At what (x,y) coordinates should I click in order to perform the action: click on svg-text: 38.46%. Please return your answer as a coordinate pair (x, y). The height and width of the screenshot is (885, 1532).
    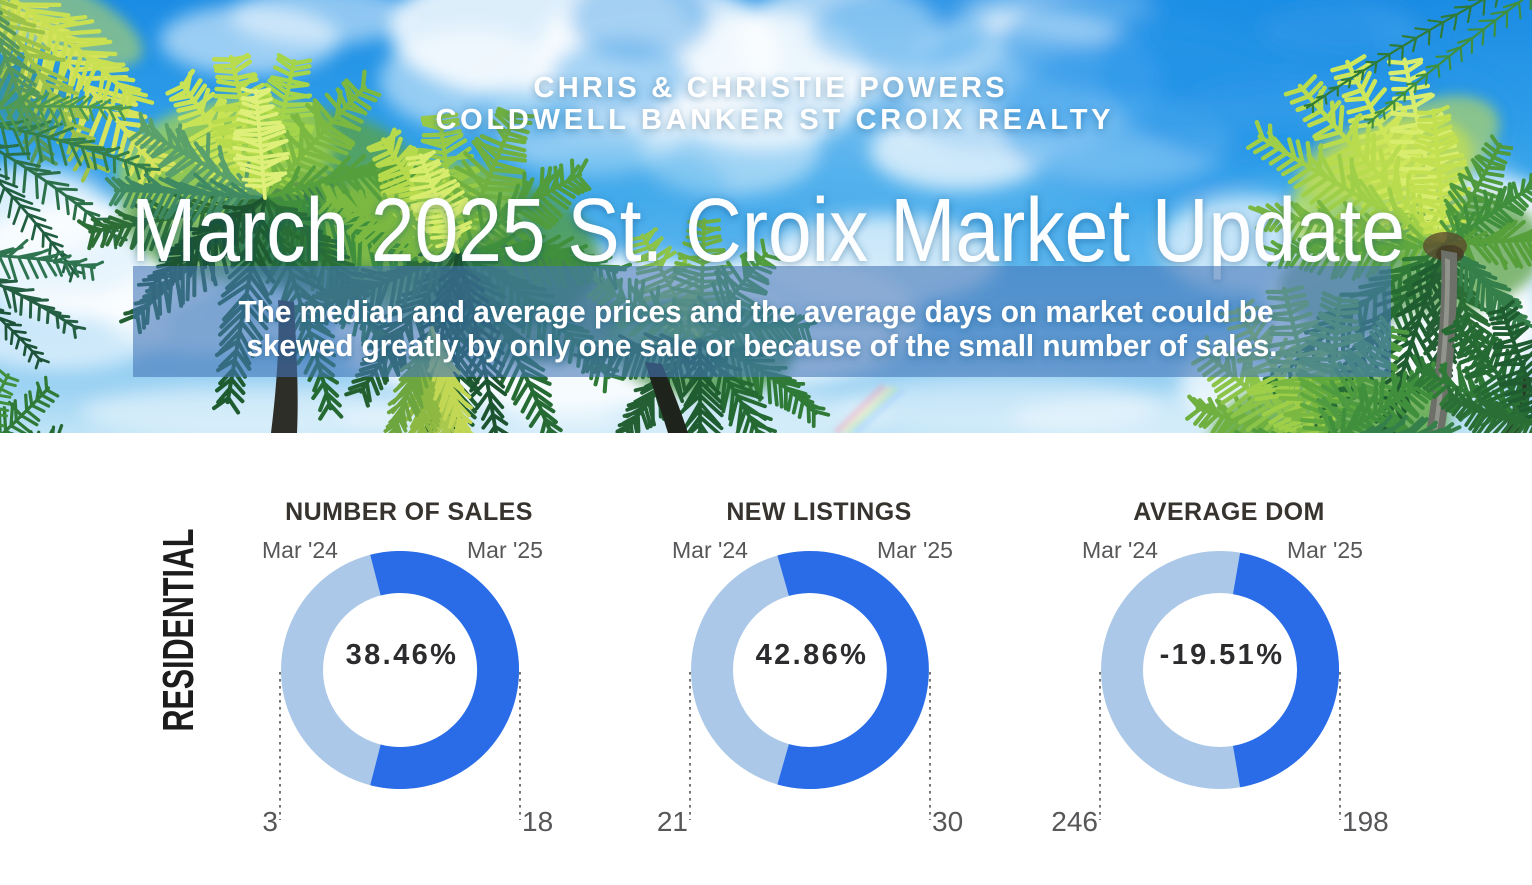
    Looking at the image, I should click on (402, 655).